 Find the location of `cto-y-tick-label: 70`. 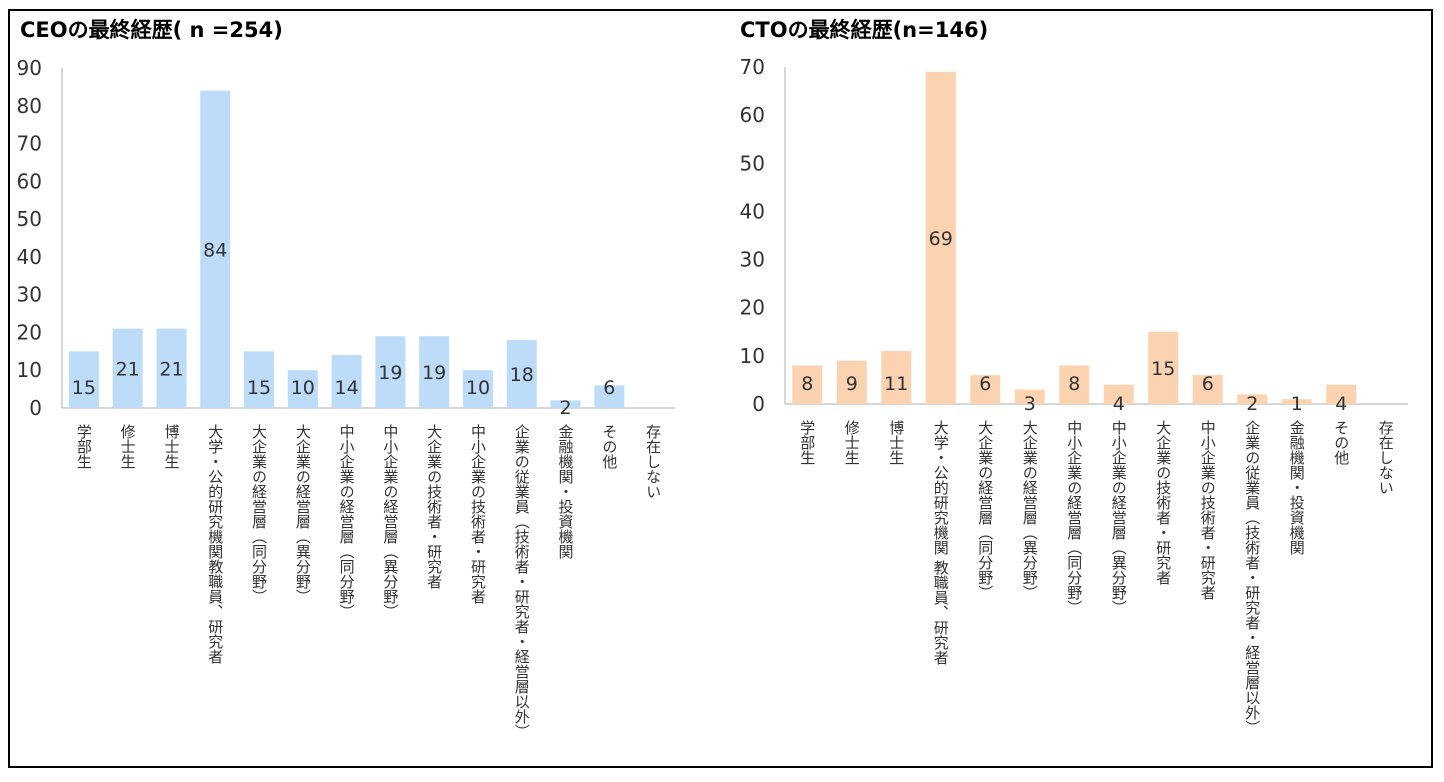

cto-y-tick-label: 70 is located at coordinates (752, 67).